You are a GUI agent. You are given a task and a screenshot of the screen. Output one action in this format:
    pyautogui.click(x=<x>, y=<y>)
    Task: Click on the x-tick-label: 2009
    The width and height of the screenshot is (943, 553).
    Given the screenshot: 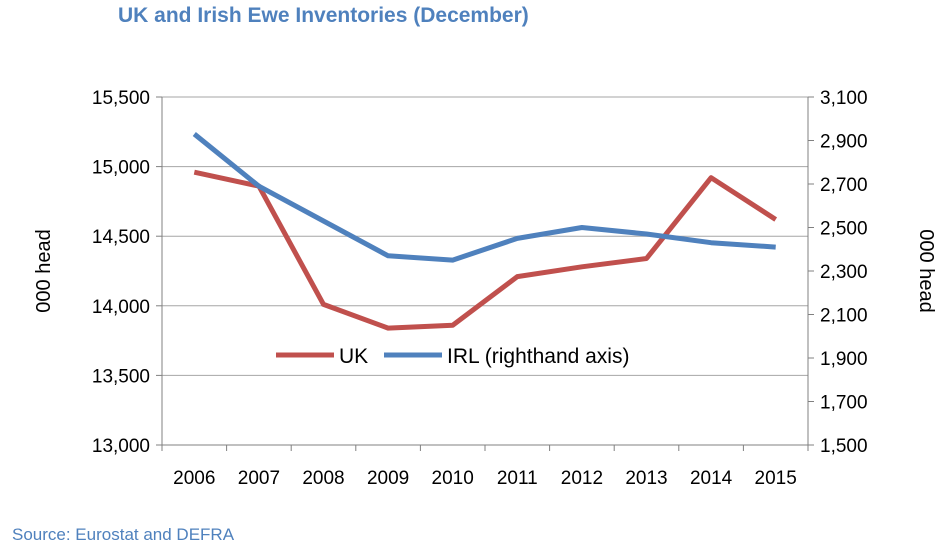 What is the action you would take?
    pyautogui.click(x=388, y=478)
    